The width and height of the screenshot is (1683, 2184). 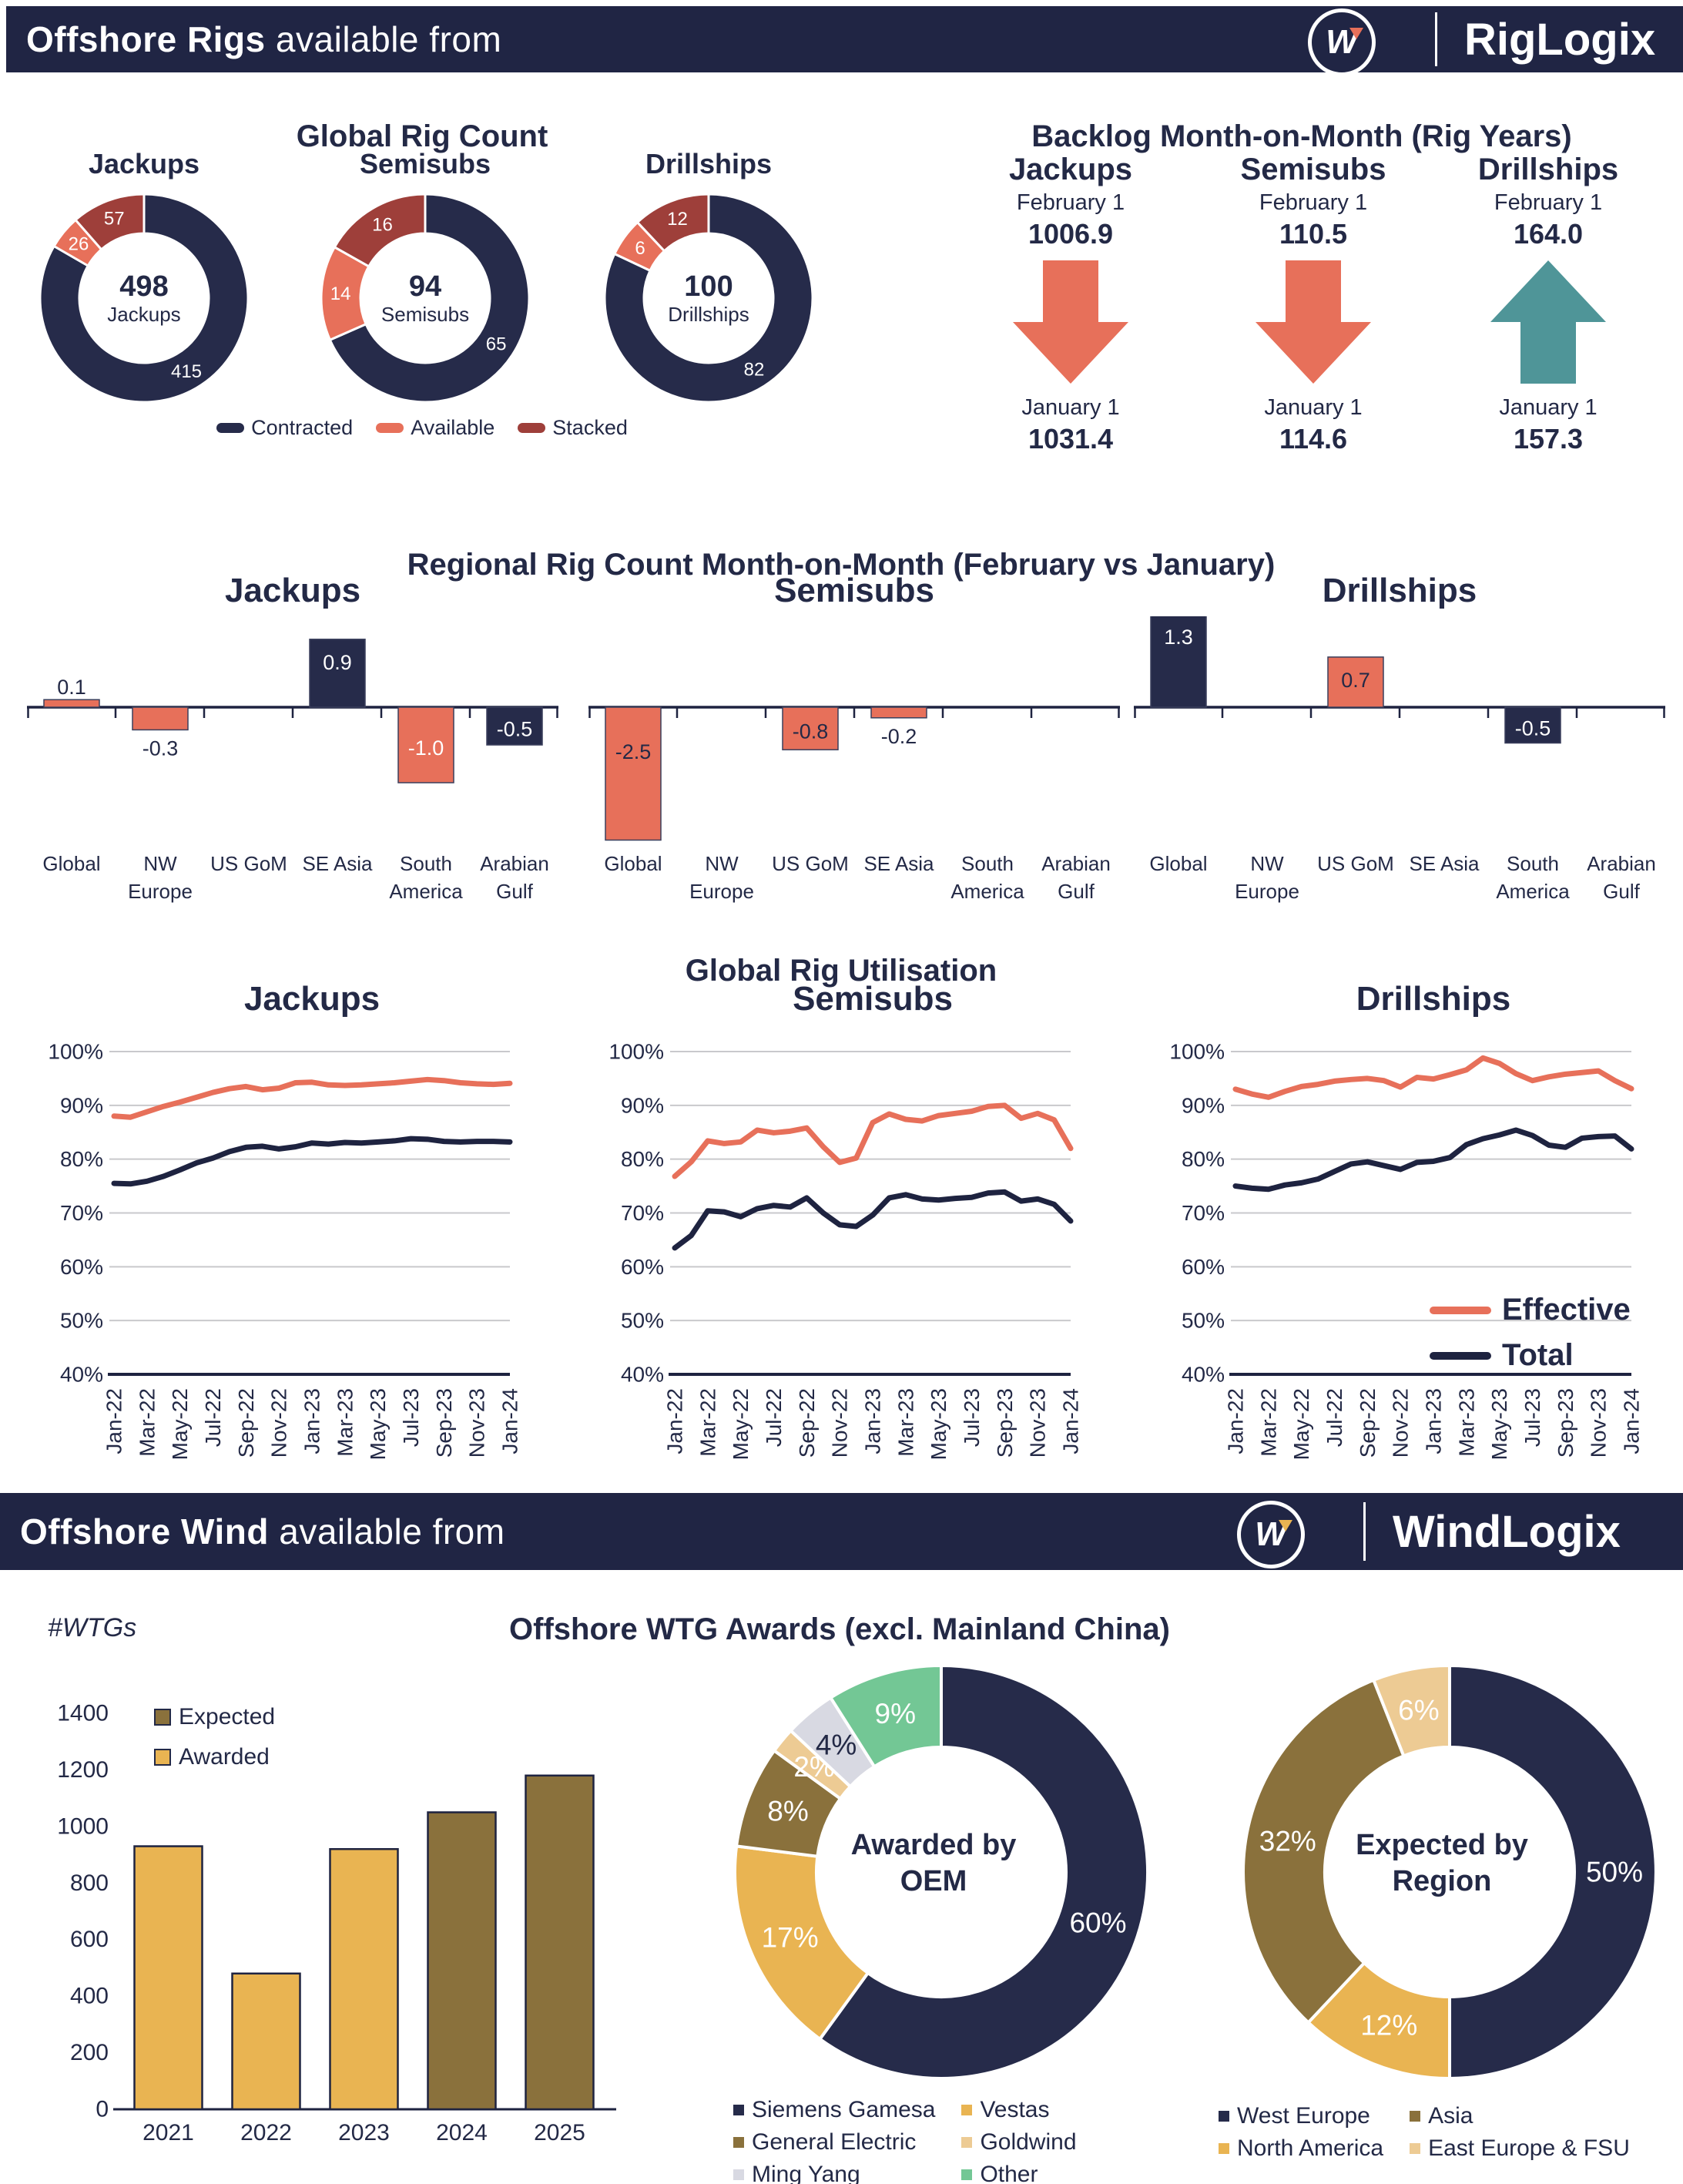 What do you see at coordinates (1071, 1421) in the screenshot?
I see `svg-text: Jan-24` at bounding box center [1071, 1421].